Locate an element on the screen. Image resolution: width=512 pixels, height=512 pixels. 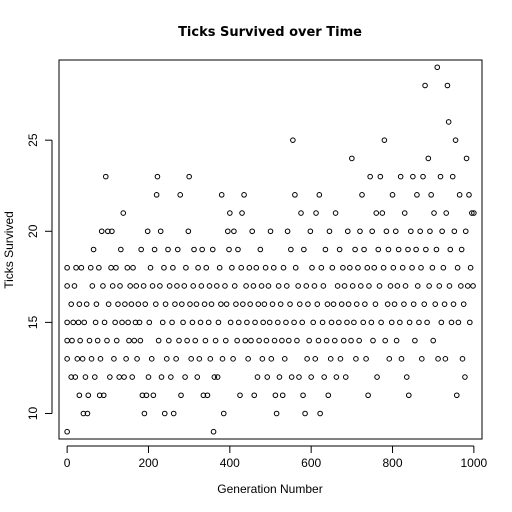
x-tick-label: 600 is located at coordinates (311, 463).